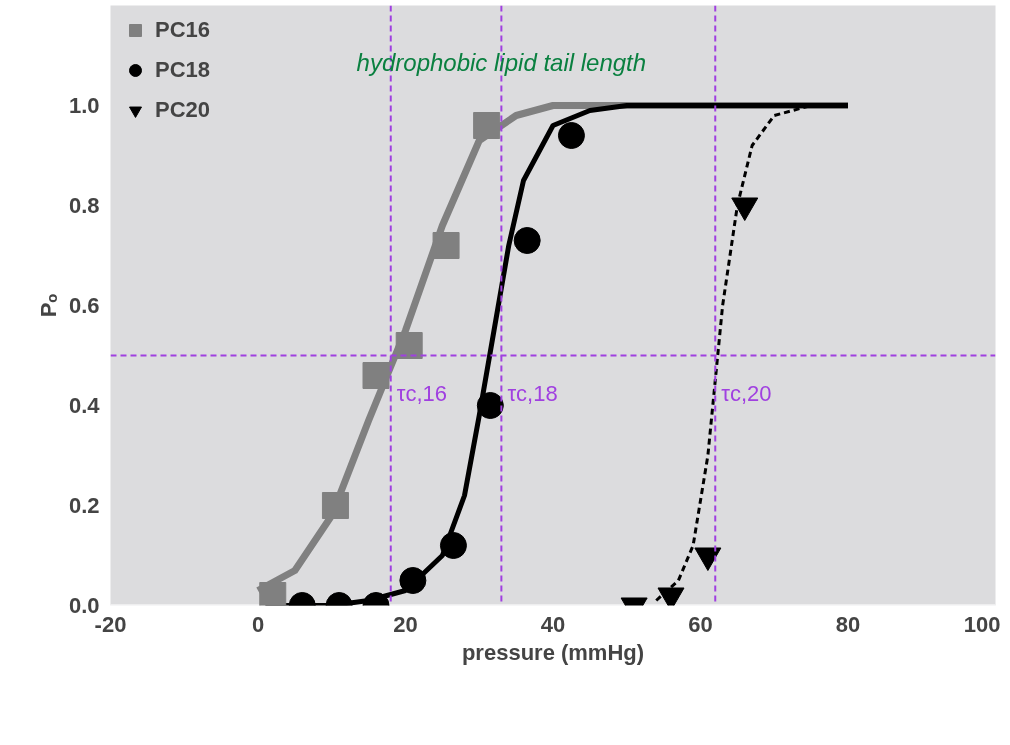  Describe the element at coordinates (84, 505) in the screenshot. I see `y-tick-label: 0.2` at that location.